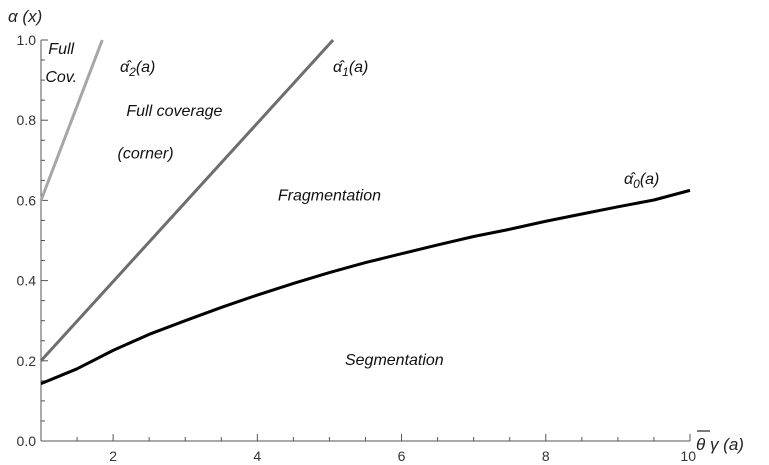 The image size is (769, 465). What do you see at coordinates (137, 69) in the screenshot?
I see `curve-label-2: α̂2(a)` at bounding box center [137, 69].